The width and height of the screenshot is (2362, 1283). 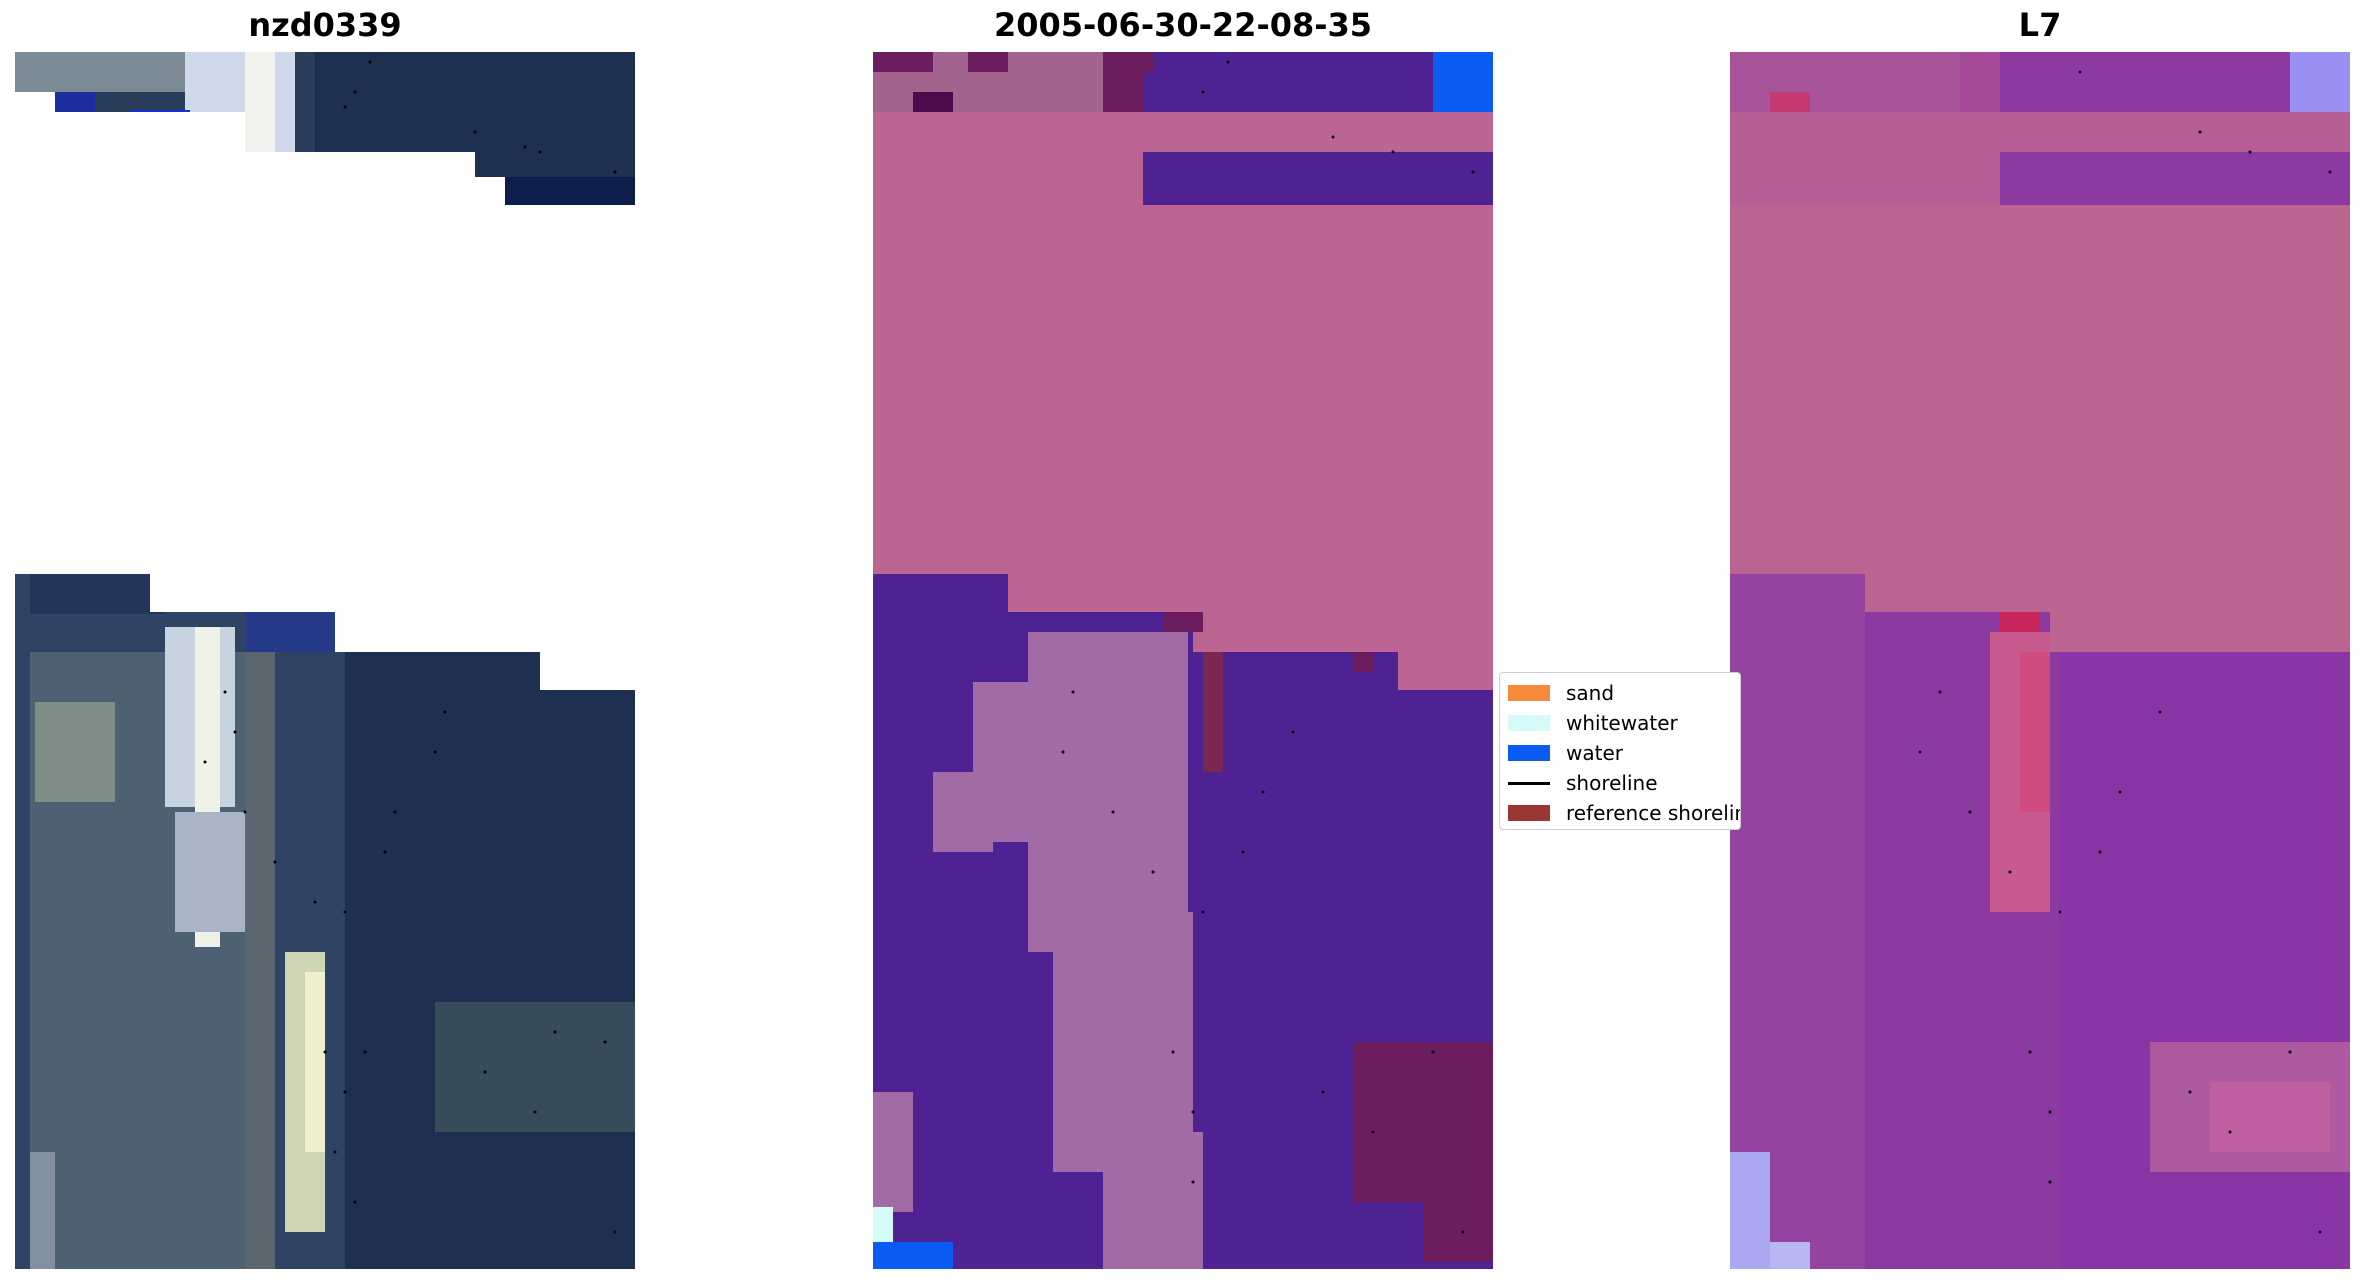 I want to click on legend-label: water, so click(x=1594, y=753).